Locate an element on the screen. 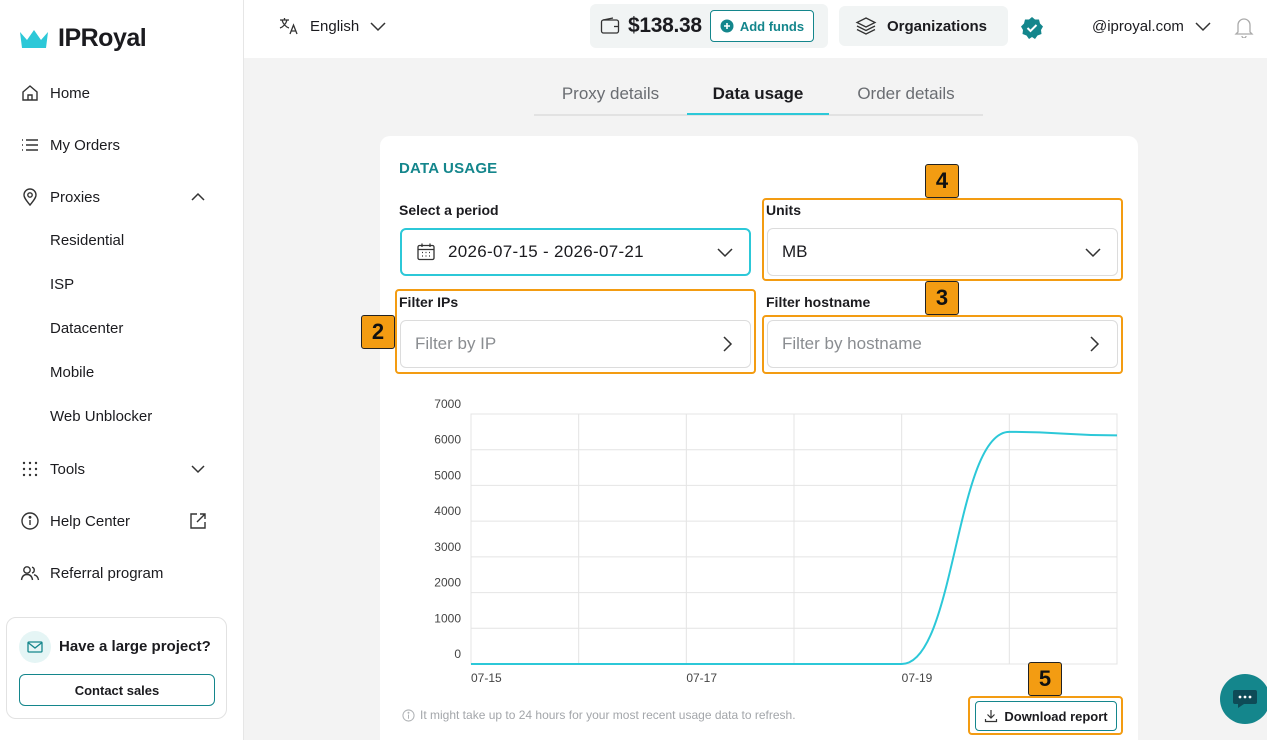  filter-hostname-input: Filter by hostname is located at coordinates (942, 344).